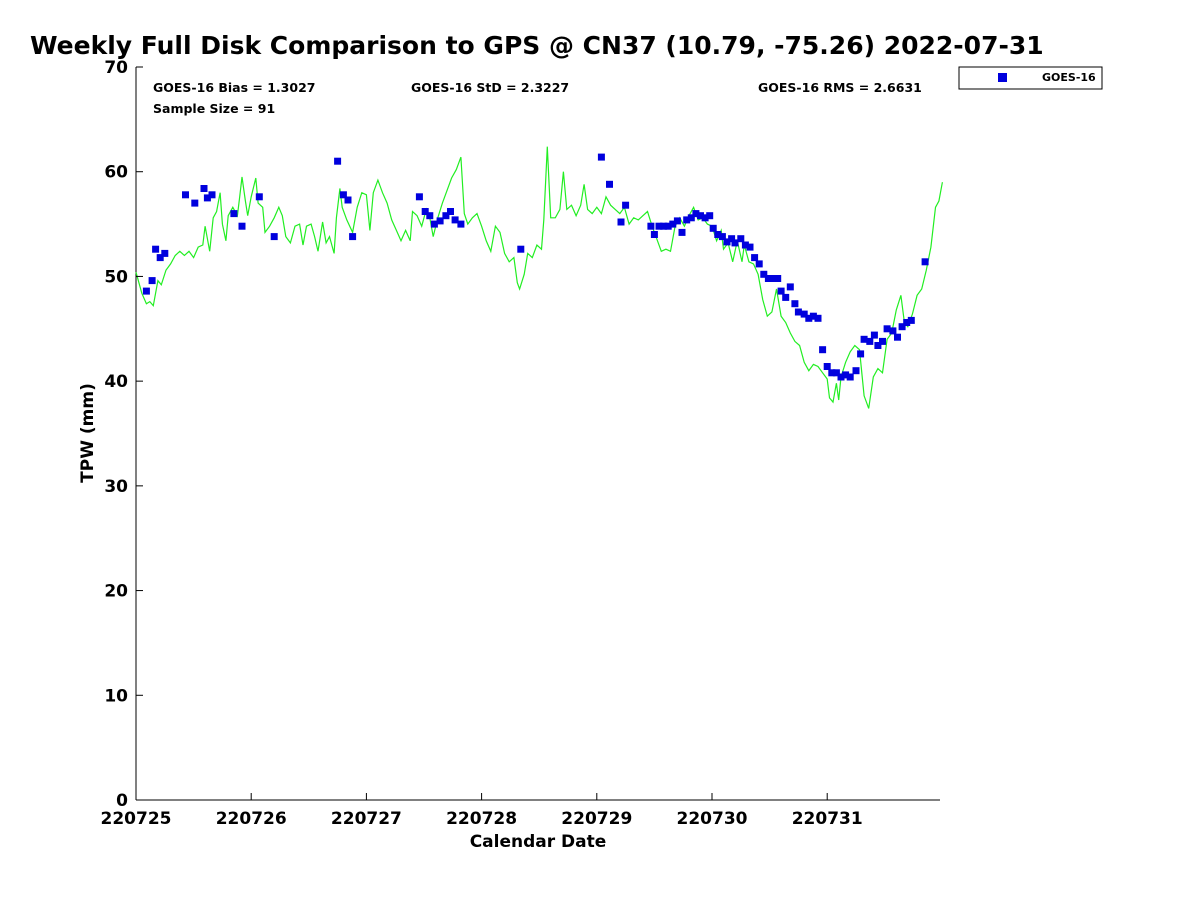 The image size is (1200, 900). I want to click on y-axis-label: TPW (mm), so click(88, 433).